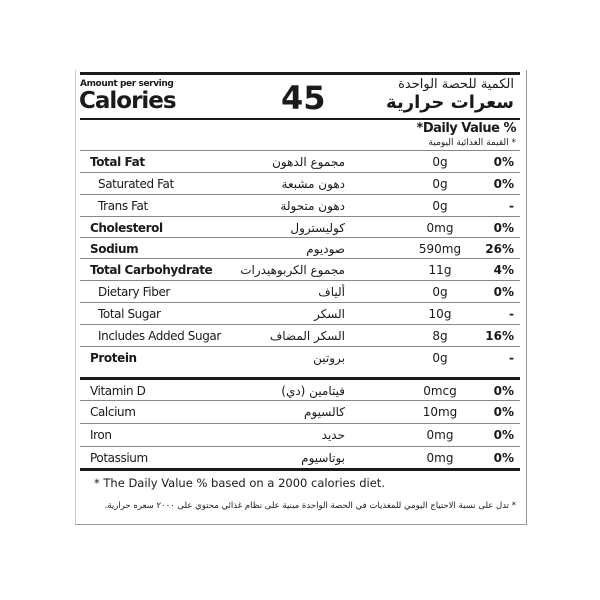 This screenshot has height=600, width=600. I want to click on nutrient-row: Vitamin D فيتامين (دي) 0mcg 0%, so click(300, 388).